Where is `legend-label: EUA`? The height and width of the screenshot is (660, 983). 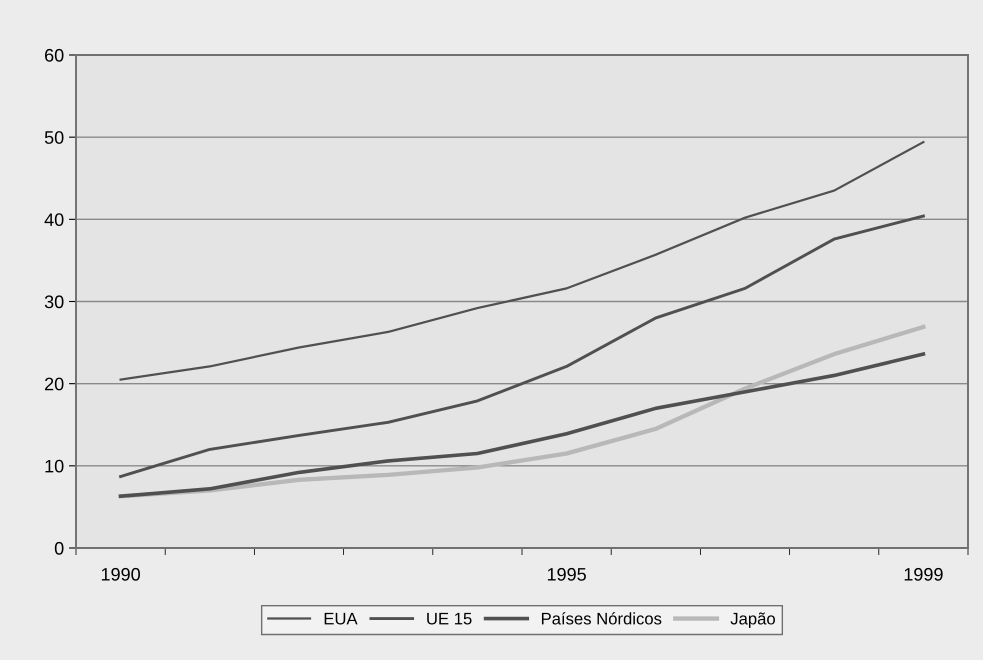 legend-label: EUA is located at coordinates (341, 618).